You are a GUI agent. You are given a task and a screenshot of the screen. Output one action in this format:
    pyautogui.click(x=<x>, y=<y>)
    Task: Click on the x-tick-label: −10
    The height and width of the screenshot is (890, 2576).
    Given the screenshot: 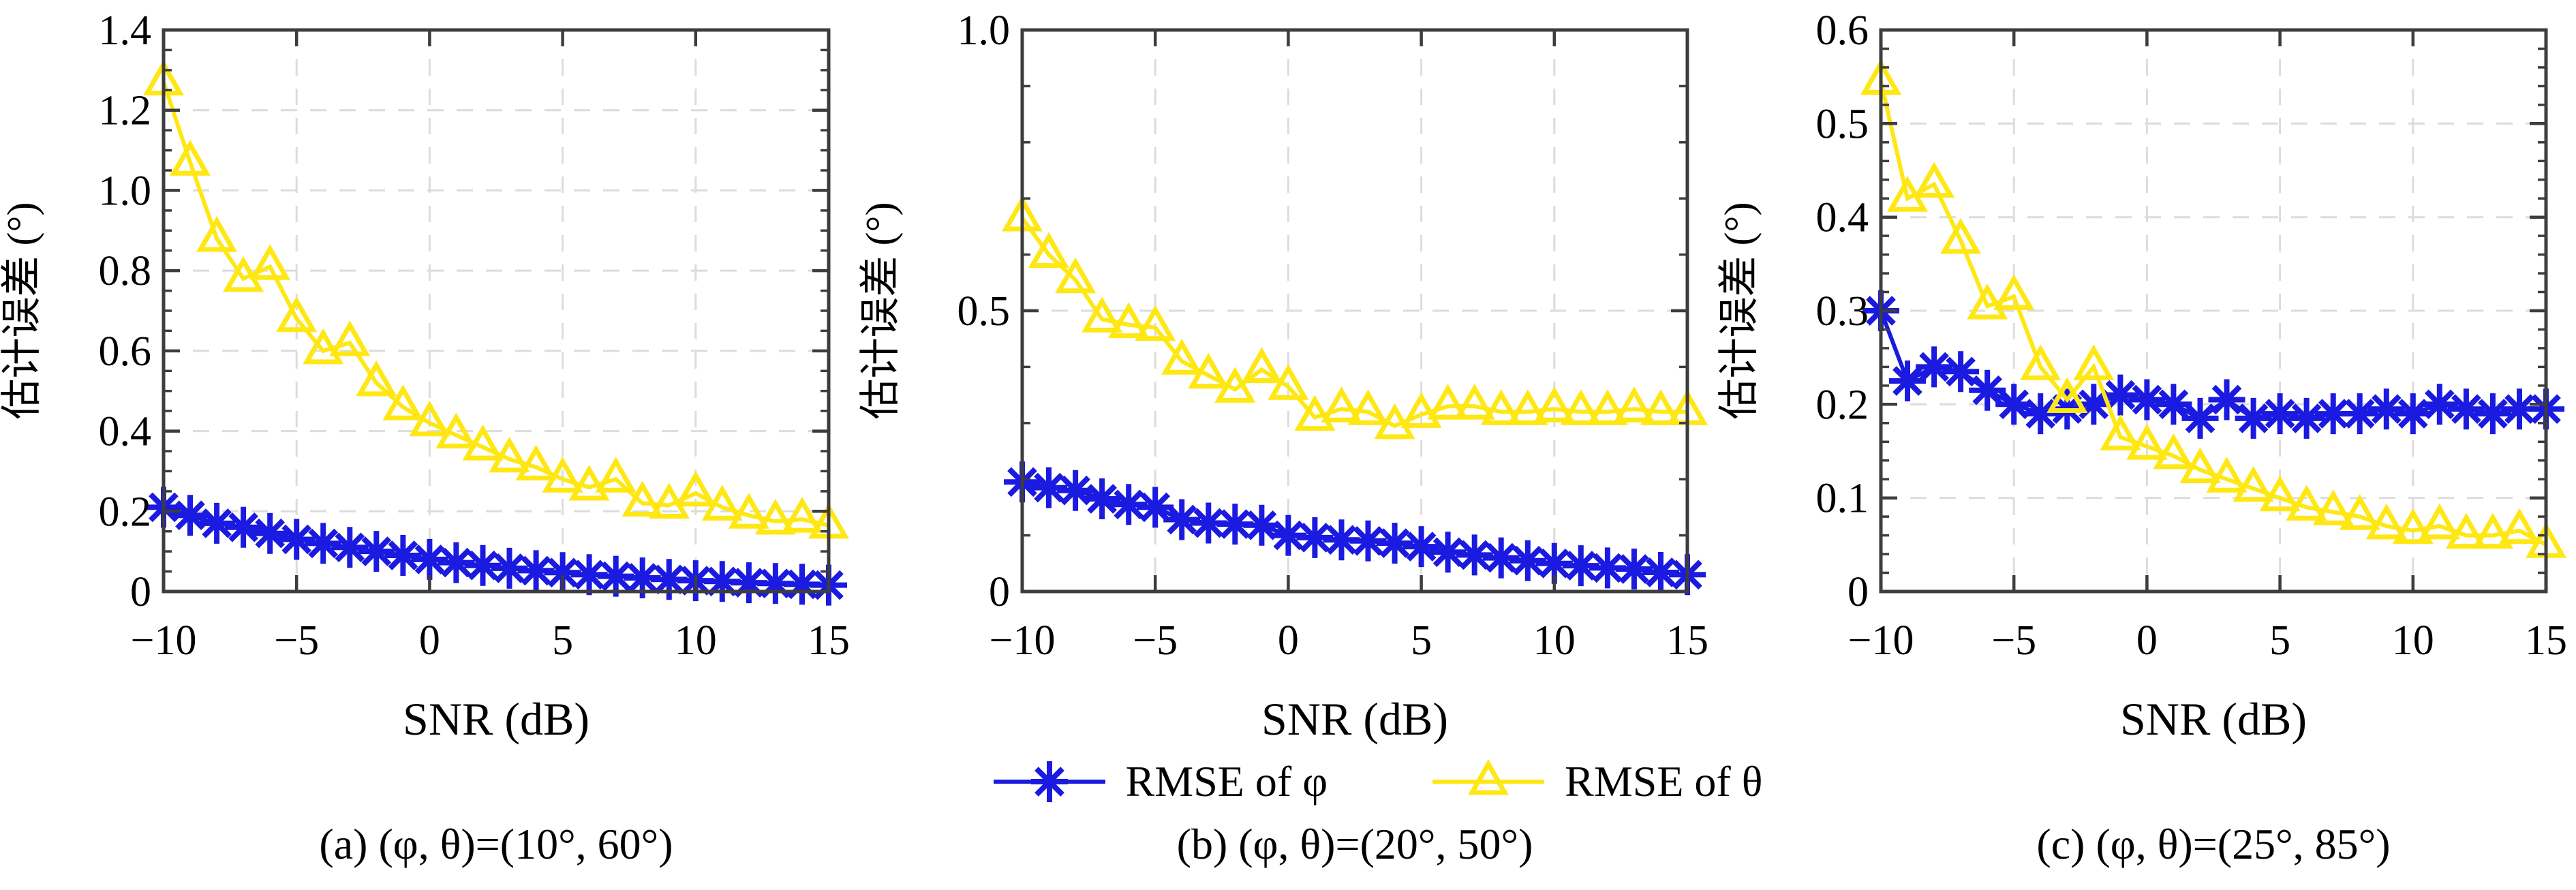 What is the action you would take?
    pyautogui.click(x=1881, y=640)
    